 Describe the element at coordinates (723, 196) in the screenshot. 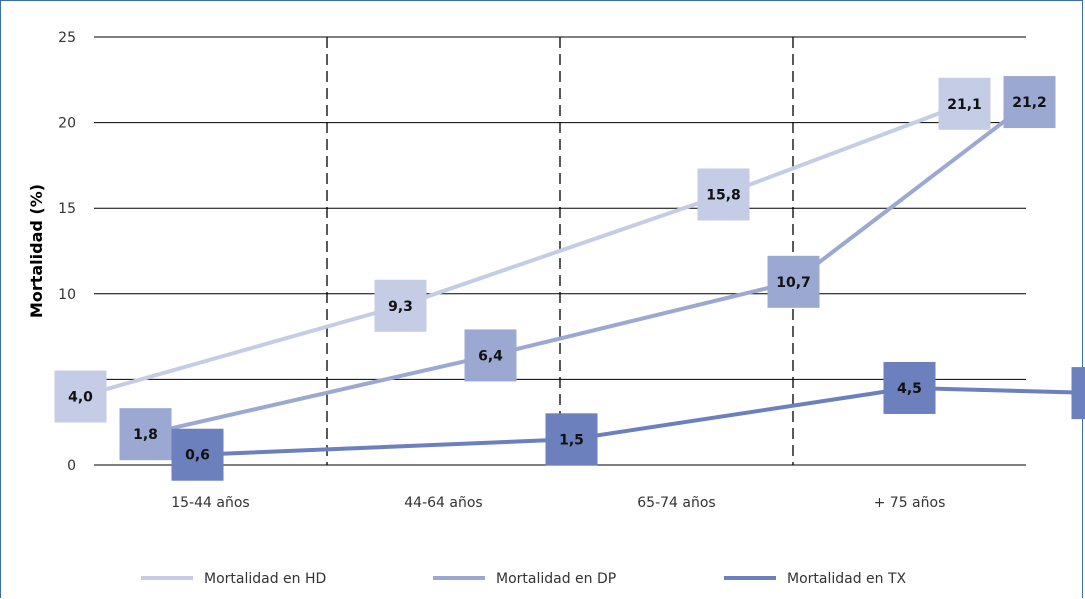

I see `data-label: 15,8` at that location.